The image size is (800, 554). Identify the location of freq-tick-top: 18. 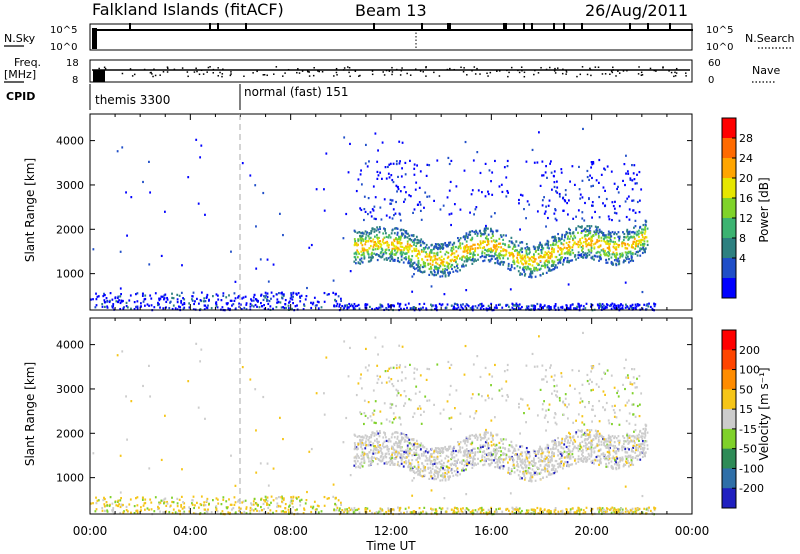
(72, 63).